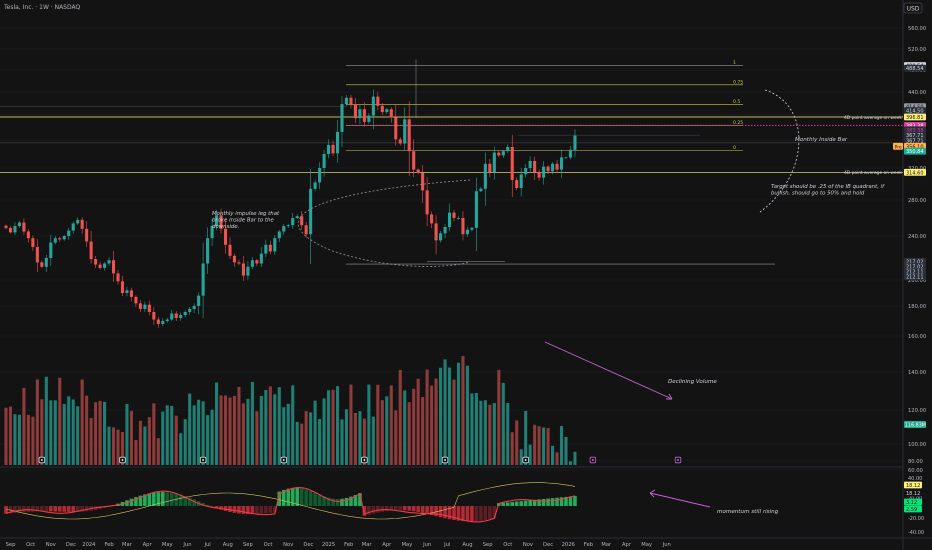 This screenshot has height=550, width=932. Describe the element at coordinates (873, 118) in the screenshot. I see `average-line-label: 4D point average on week` at that location.